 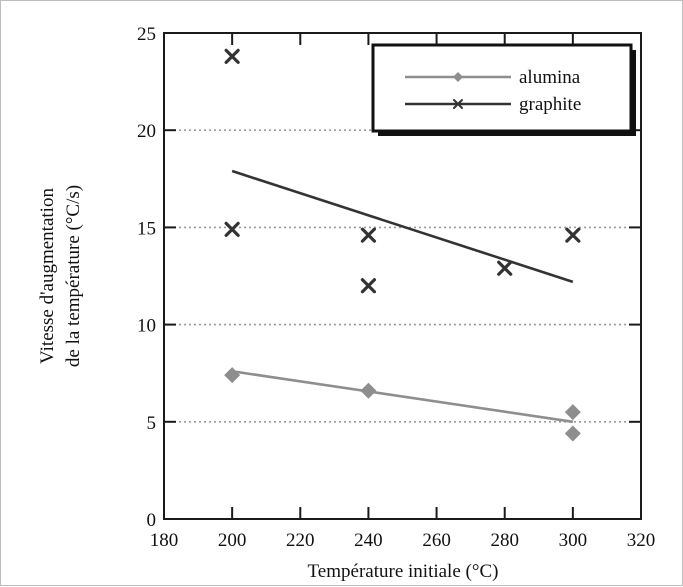 I want to click on y-tick-label-10: 10, so click(x=146, y=326).